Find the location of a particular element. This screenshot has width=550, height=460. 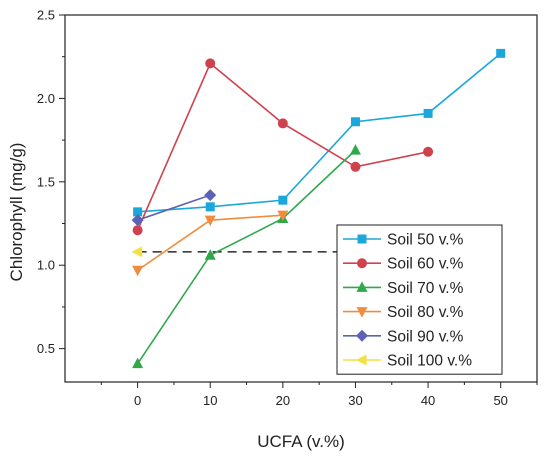

x-tick-label-10: 10 is located at coordinates (210, 400).